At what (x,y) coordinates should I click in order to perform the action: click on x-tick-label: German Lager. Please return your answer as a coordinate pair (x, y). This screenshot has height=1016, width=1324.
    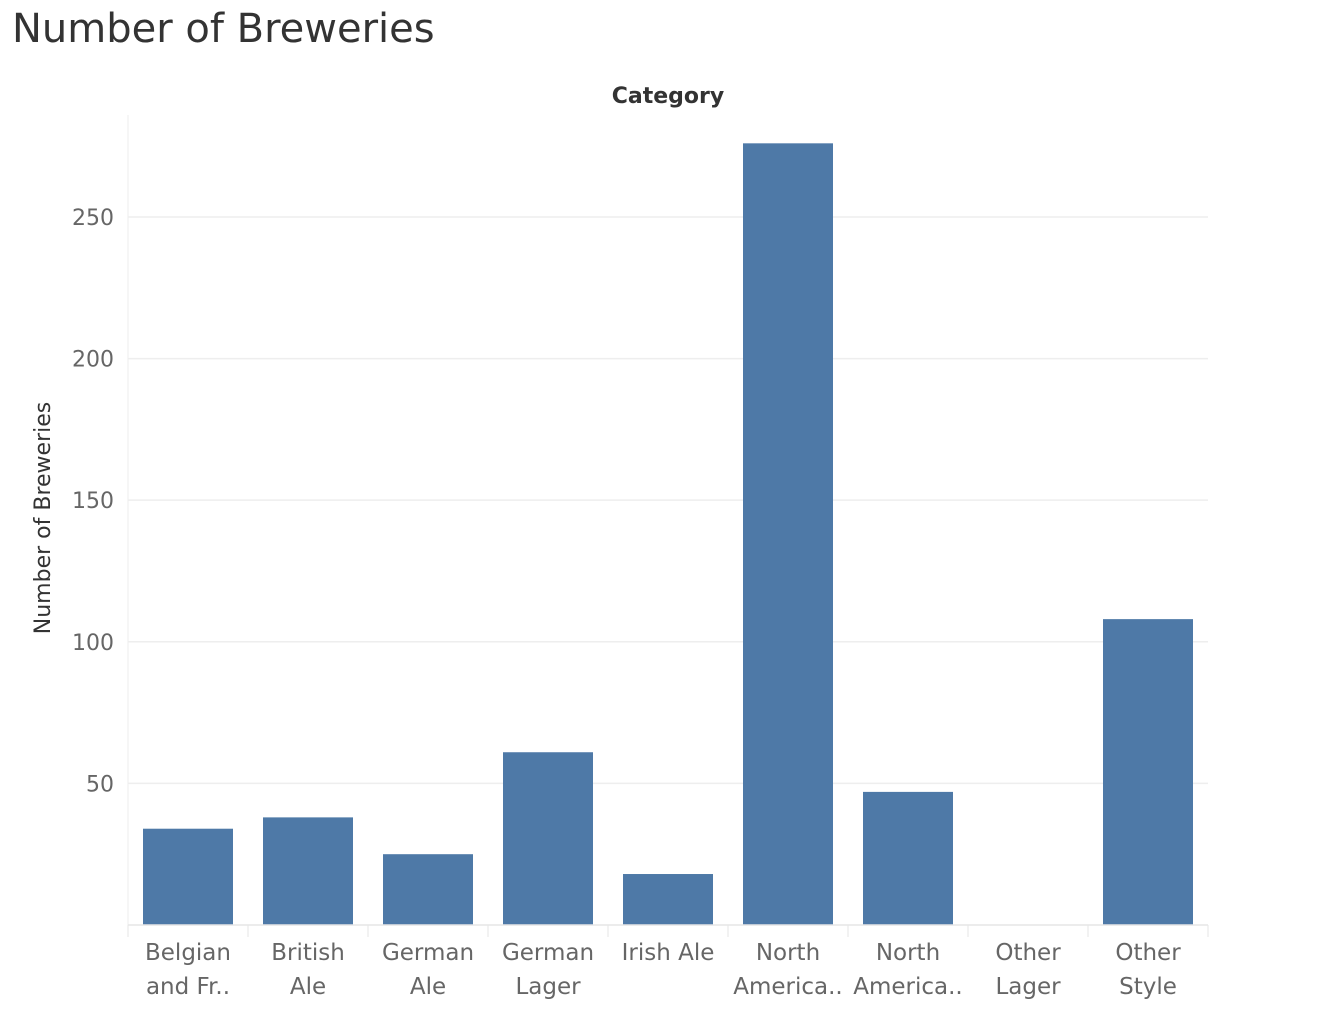
    Looking at the image, I should click on (548, 970).